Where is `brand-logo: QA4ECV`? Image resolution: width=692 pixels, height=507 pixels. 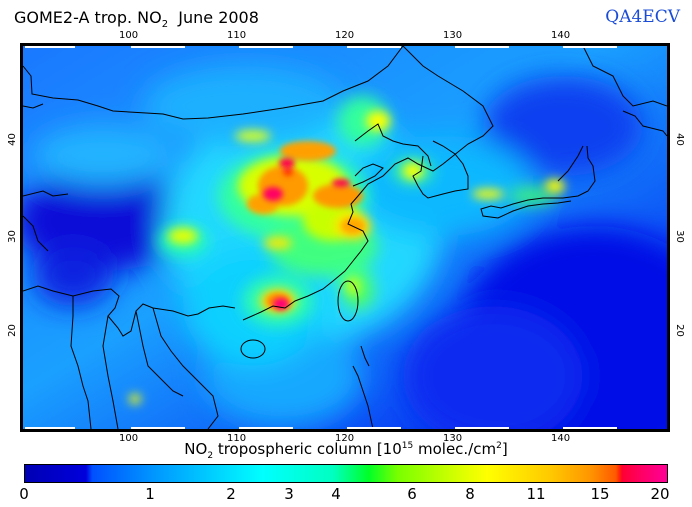 brand-logo: QA4ECV is located at coordinates (642, 17).